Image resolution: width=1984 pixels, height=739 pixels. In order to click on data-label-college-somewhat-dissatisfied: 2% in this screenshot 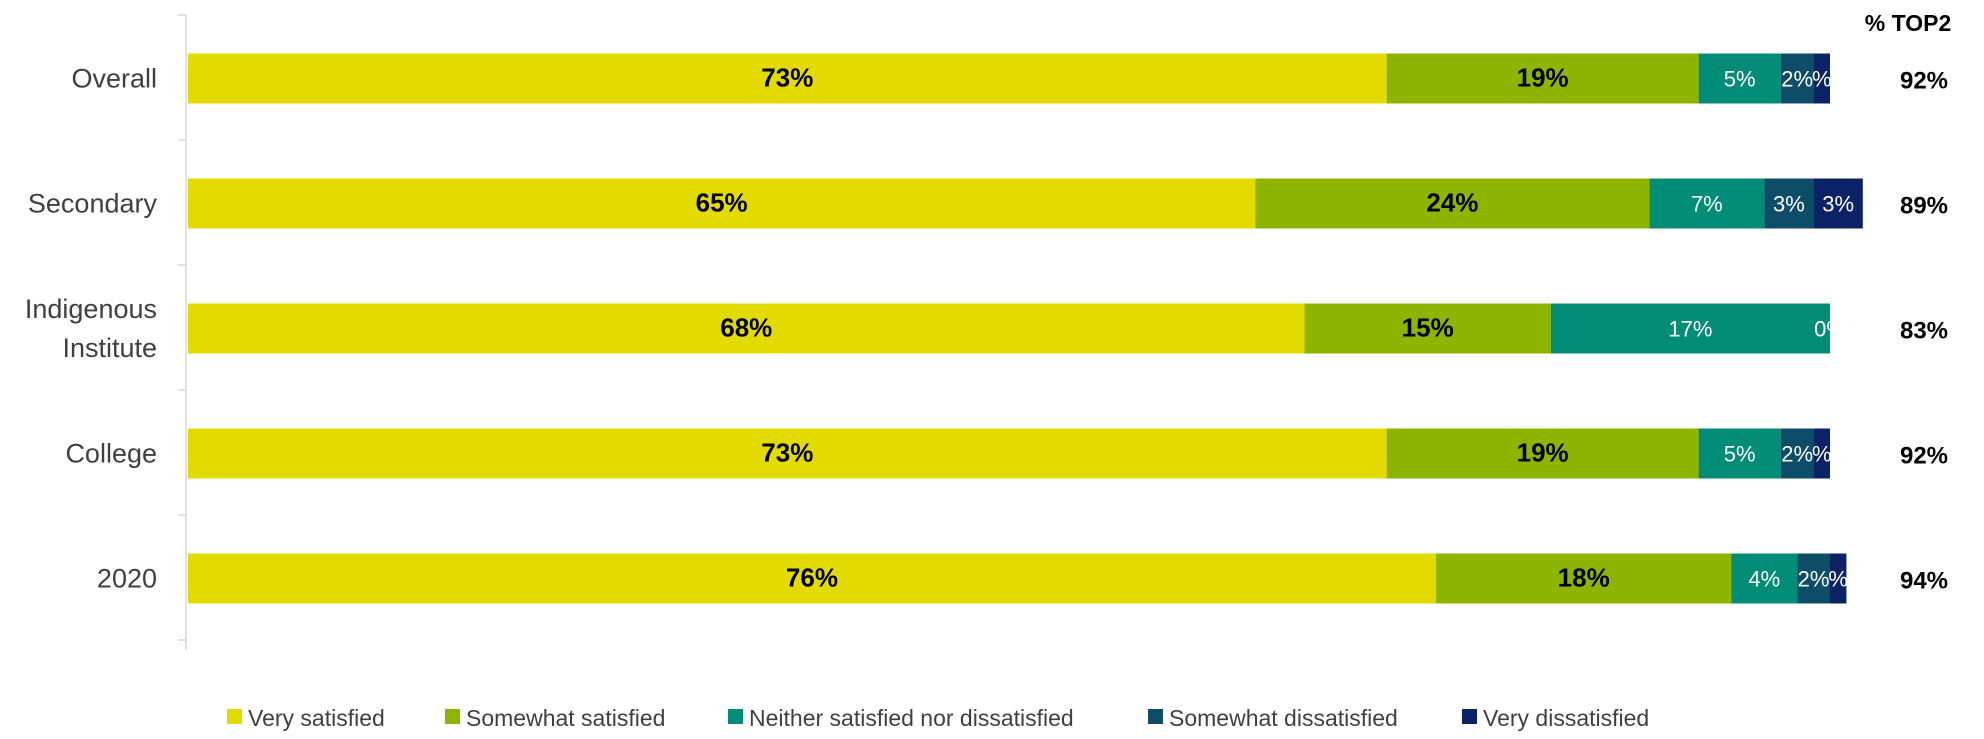, I will do `click(1797, 454)`.